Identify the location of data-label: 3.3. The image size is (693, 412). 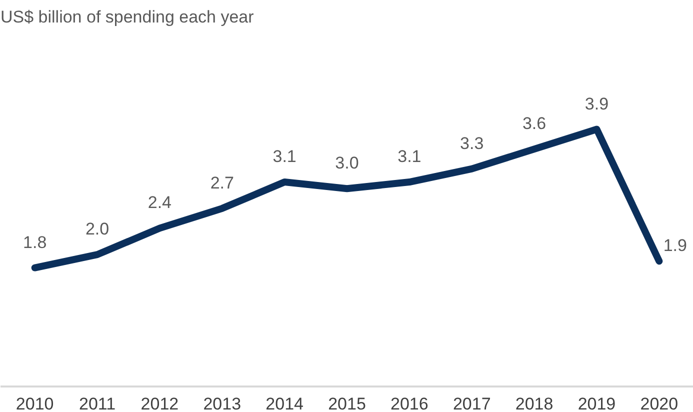
(472, 143).